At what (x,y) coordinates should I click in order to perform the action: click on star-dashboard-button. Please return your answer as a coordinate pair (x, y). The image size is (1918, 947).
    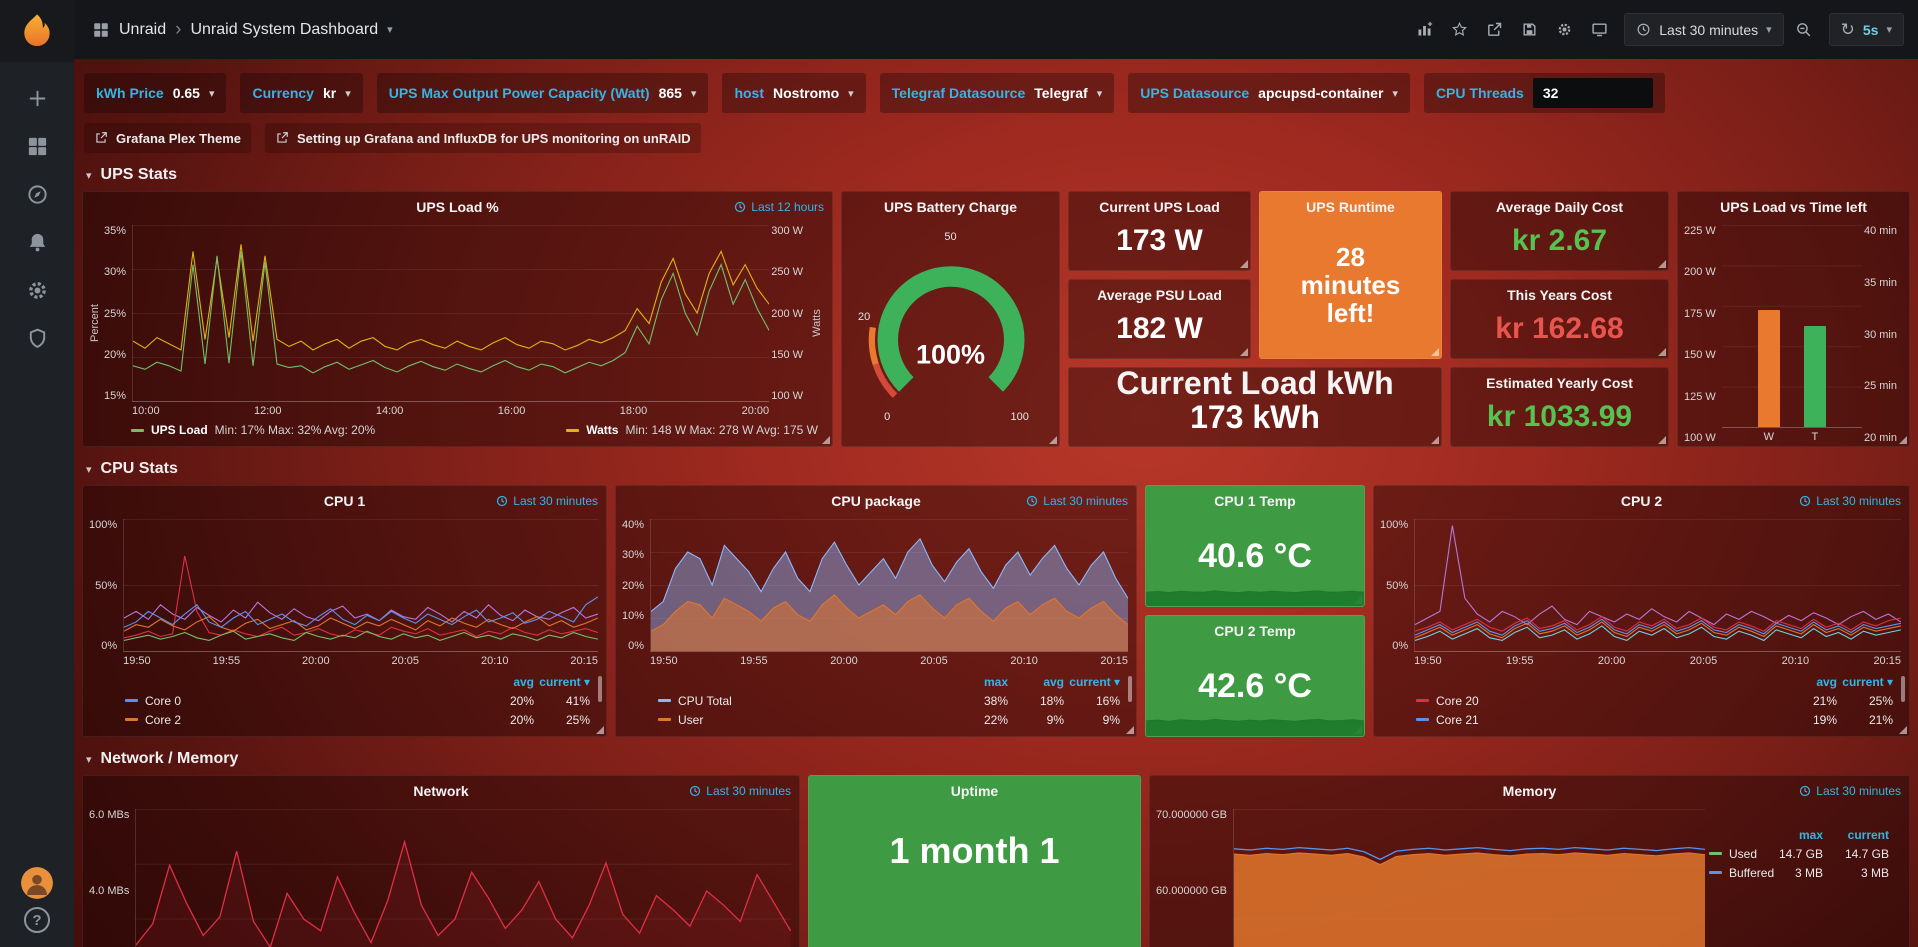
    Looking at the image, I should click on (1459, 30).